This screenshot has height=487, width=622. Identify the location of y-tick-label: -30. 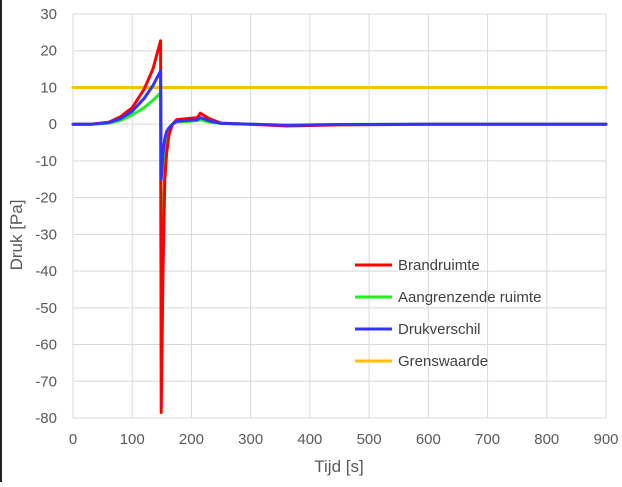
(46, 234).